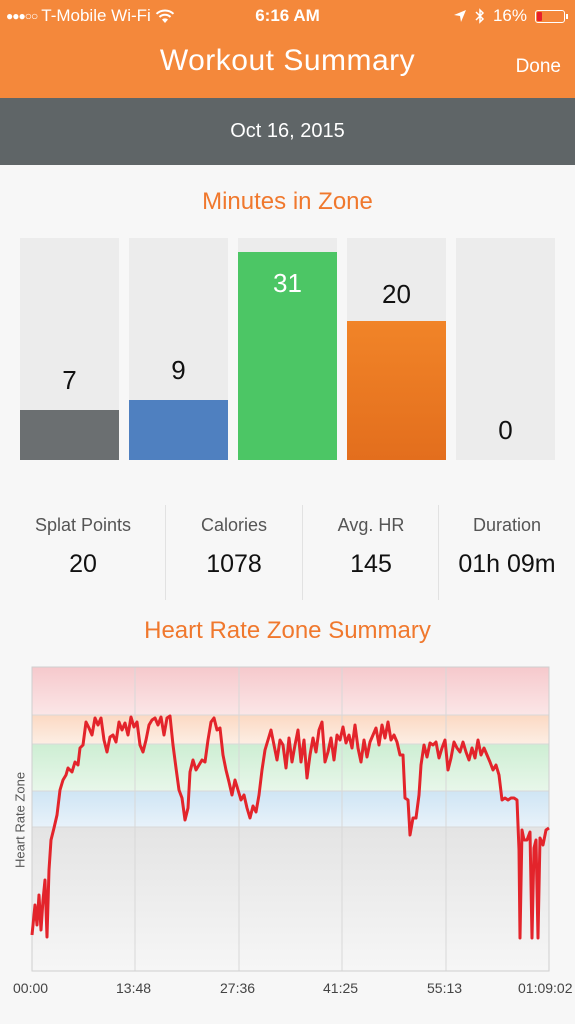 The height and width of the screenshot is (1024, 575). Describe the element at coordinates (371, 525) in the screenshot. I see `stat-label: Avg. HR` at that location.